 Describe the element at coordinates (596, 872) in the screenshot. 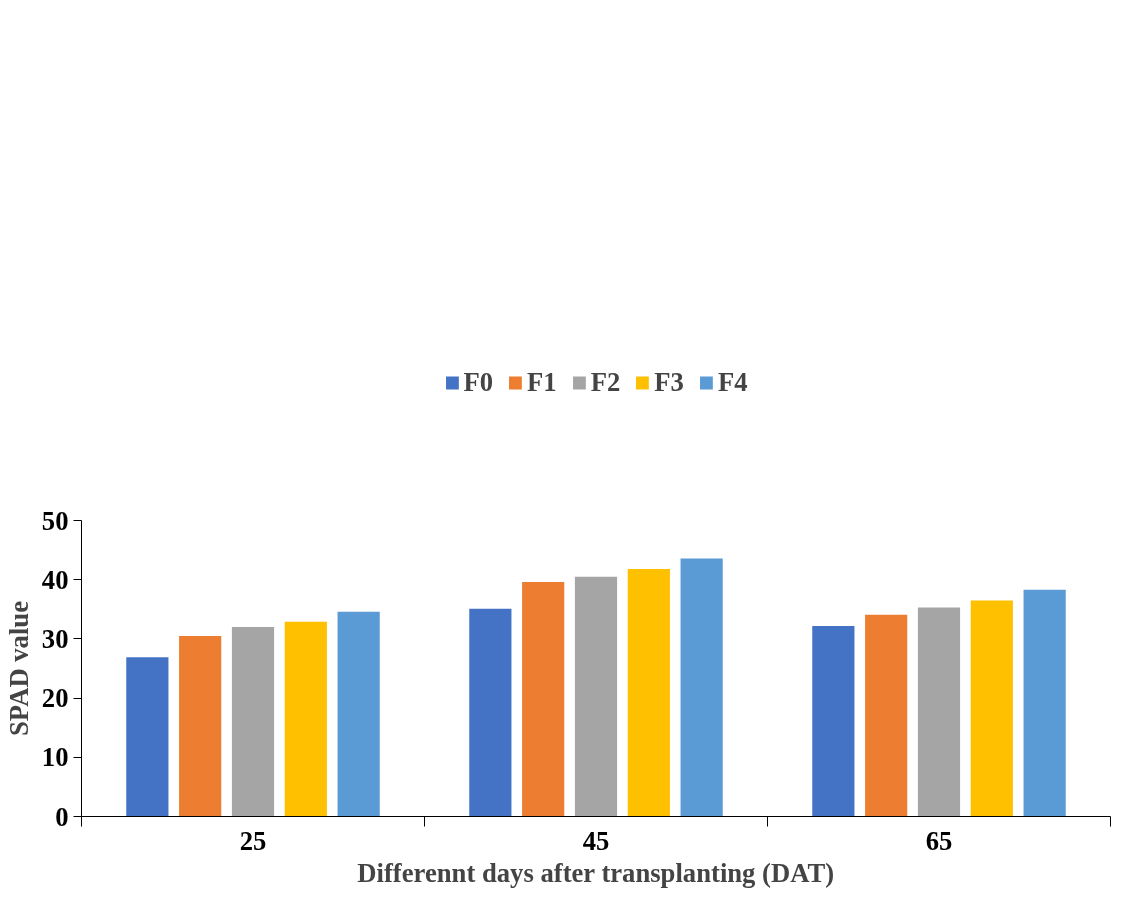

I see `x-axis-title: Differennt days after transplanting (DAT)` at that location.